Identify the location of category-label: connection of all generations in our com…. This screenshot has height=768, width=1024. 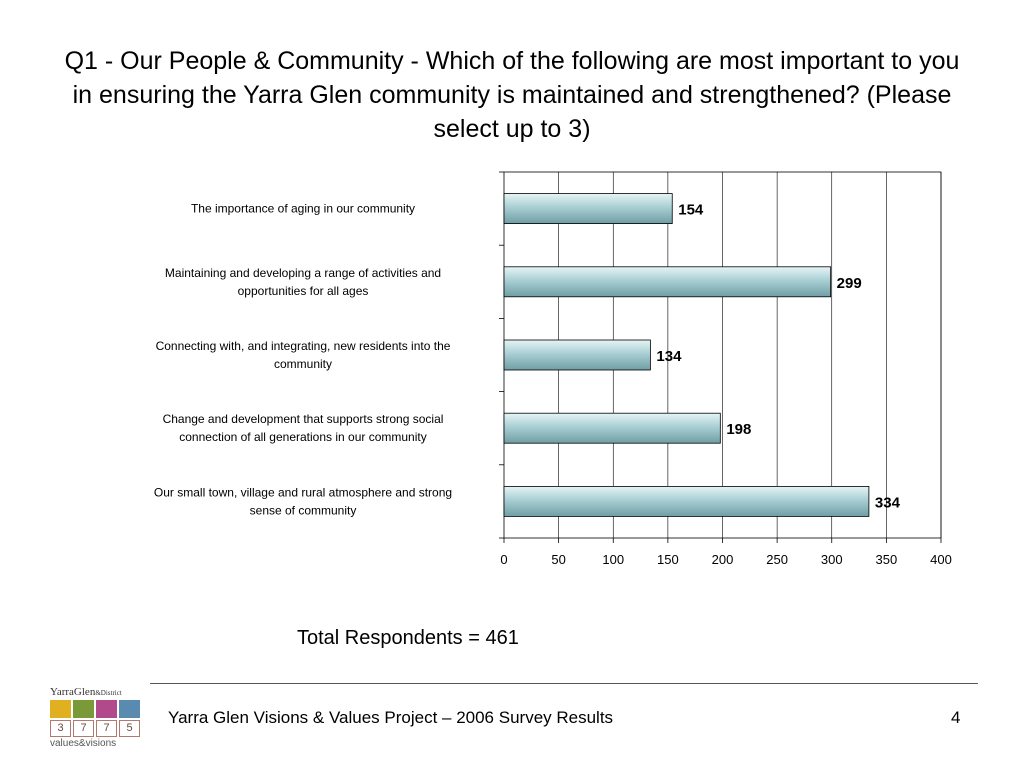
(302, 437).